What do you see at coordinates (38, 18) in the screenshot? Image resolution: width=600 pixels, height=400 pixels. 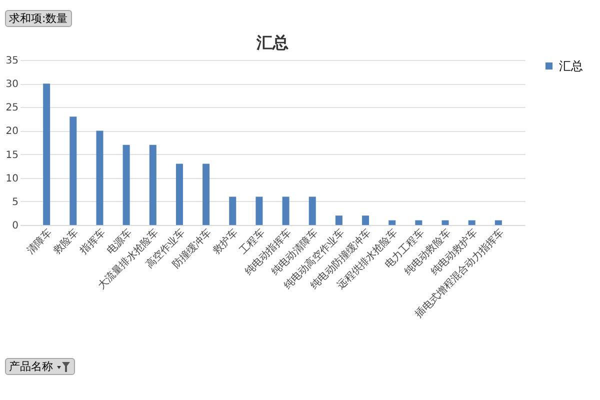 I see `text: 求和项:数量` at bounding box center [38, 18].